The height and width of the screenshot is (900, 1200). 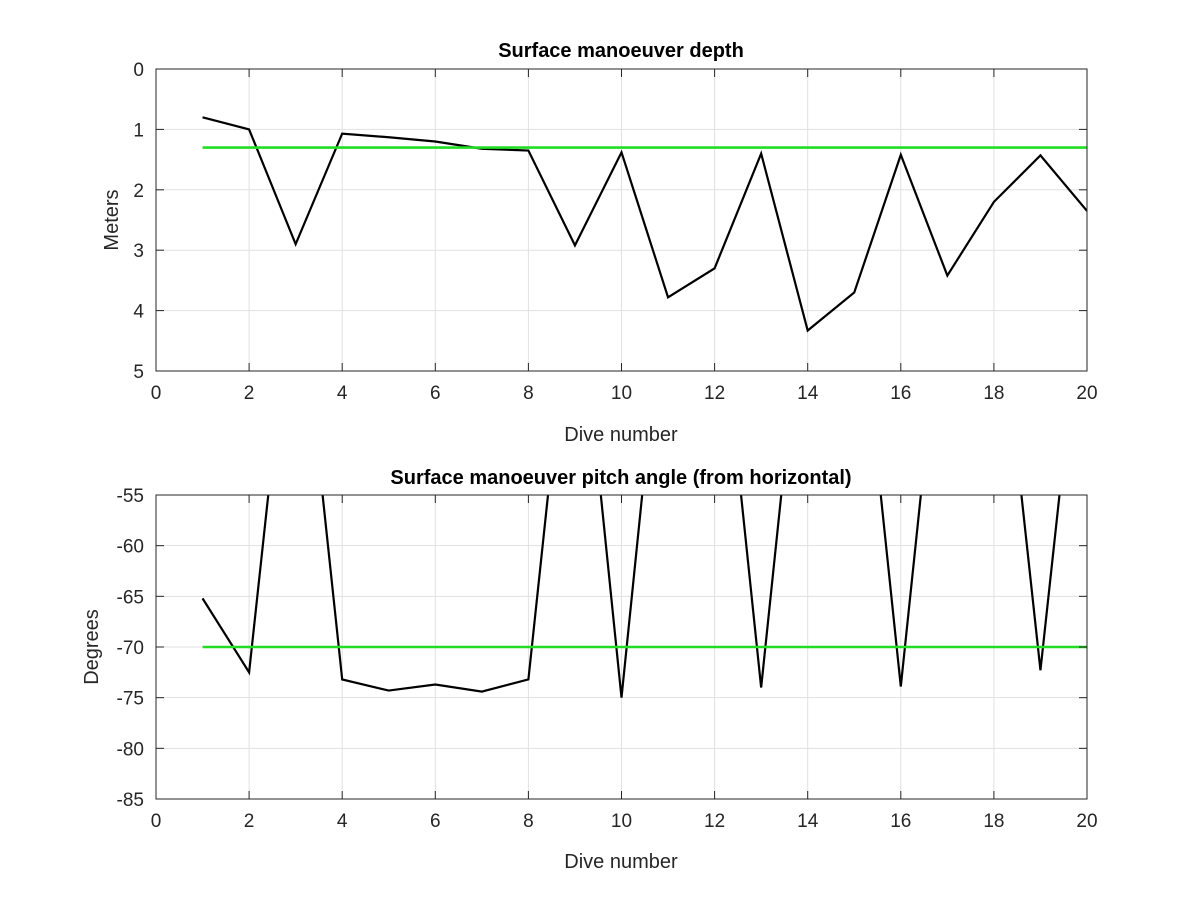 I want to click on pitch-x-tick-label: 2, so click(x=249, y=821).